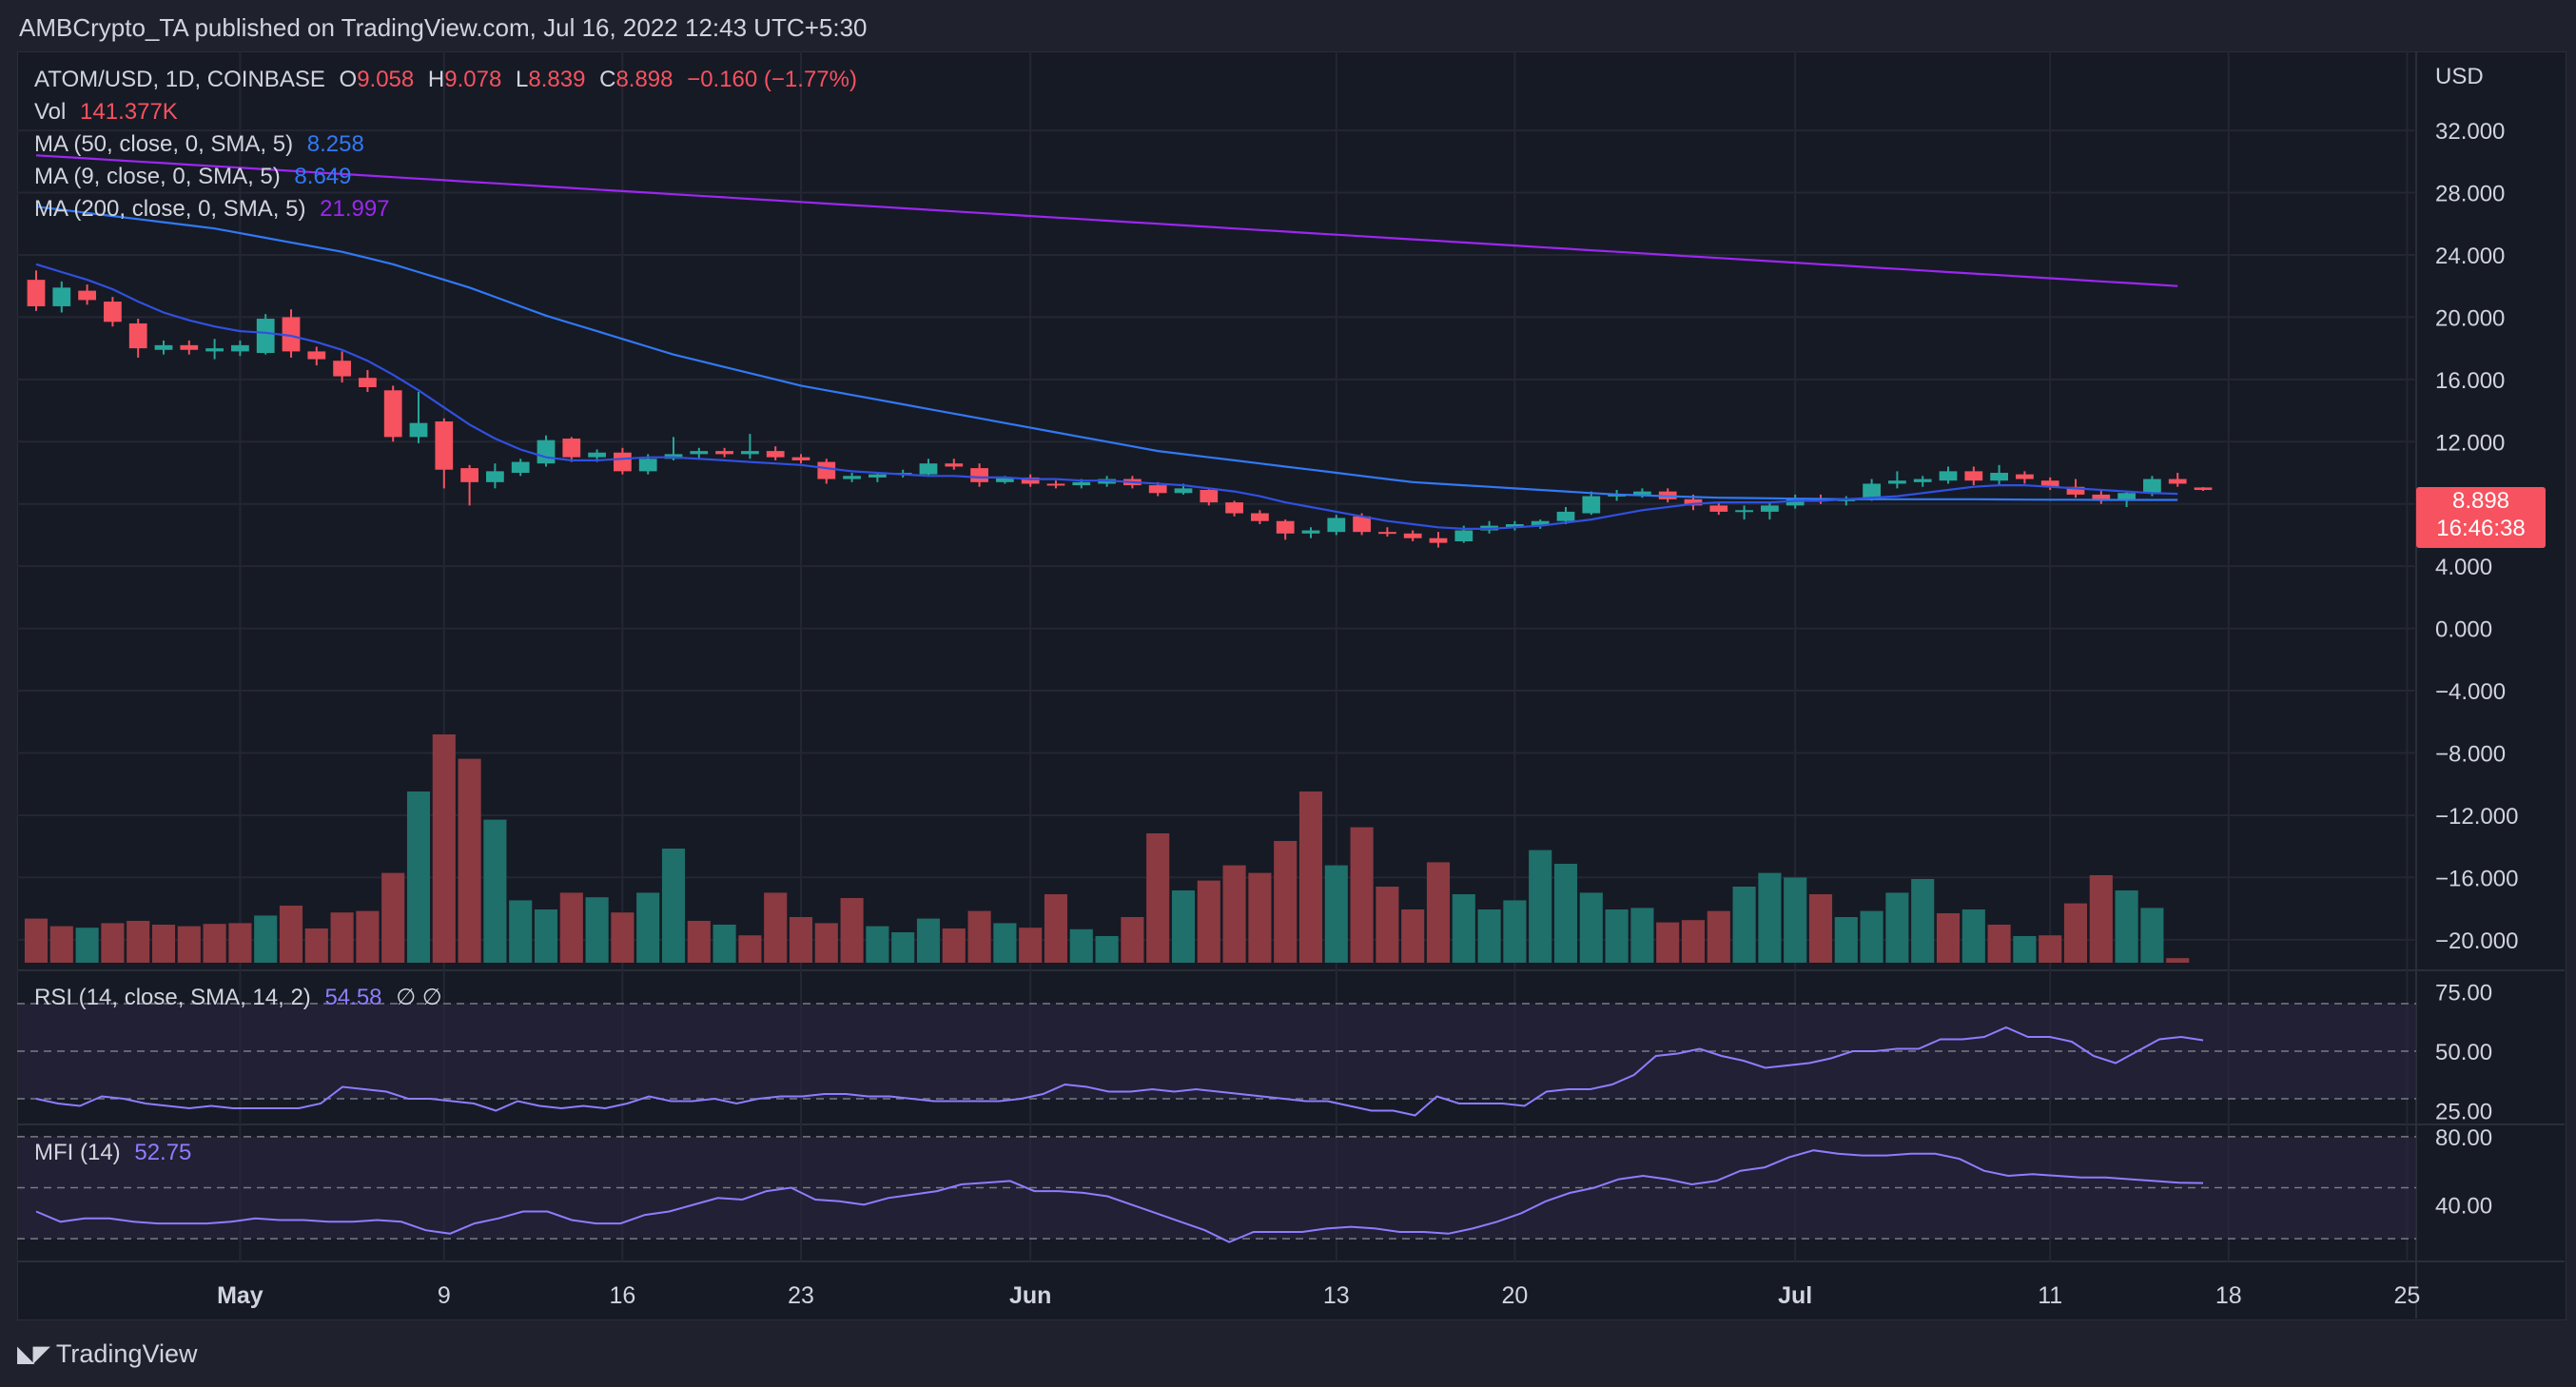 This screenshot has width=2576, height=1387. Describe the element at coordinates (473, 80) in the screenshot. I see `high-value: 9.078` at that location.